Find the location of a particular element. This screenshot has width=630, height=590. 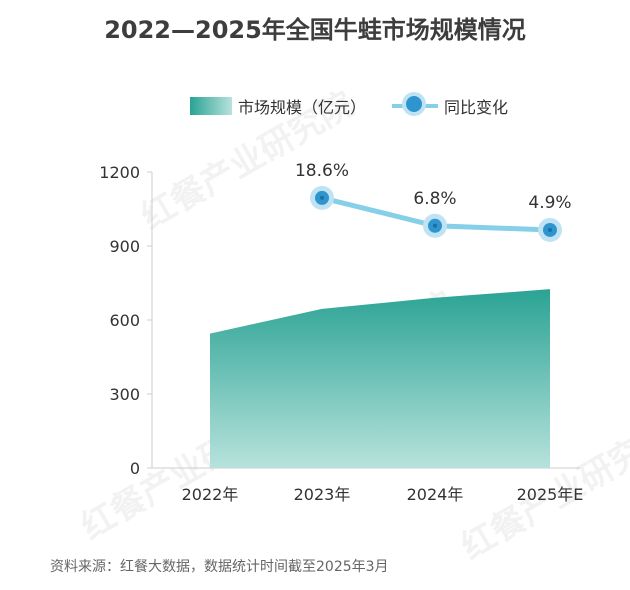

legend-area-swatch is located at coordinates (211, 106).